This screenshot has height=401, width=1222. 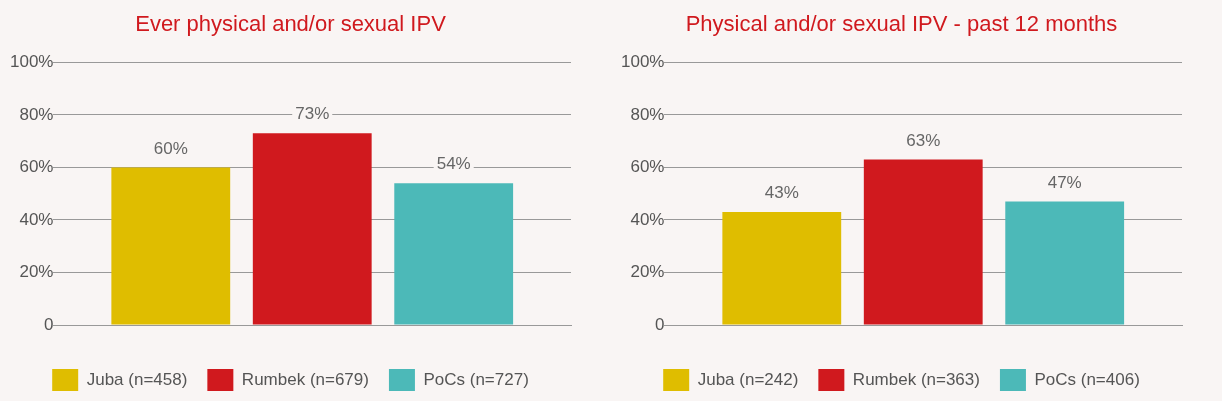 I want to click on chart-title: Ever physical and/or sexual IPV, so click(x=291, y=24).